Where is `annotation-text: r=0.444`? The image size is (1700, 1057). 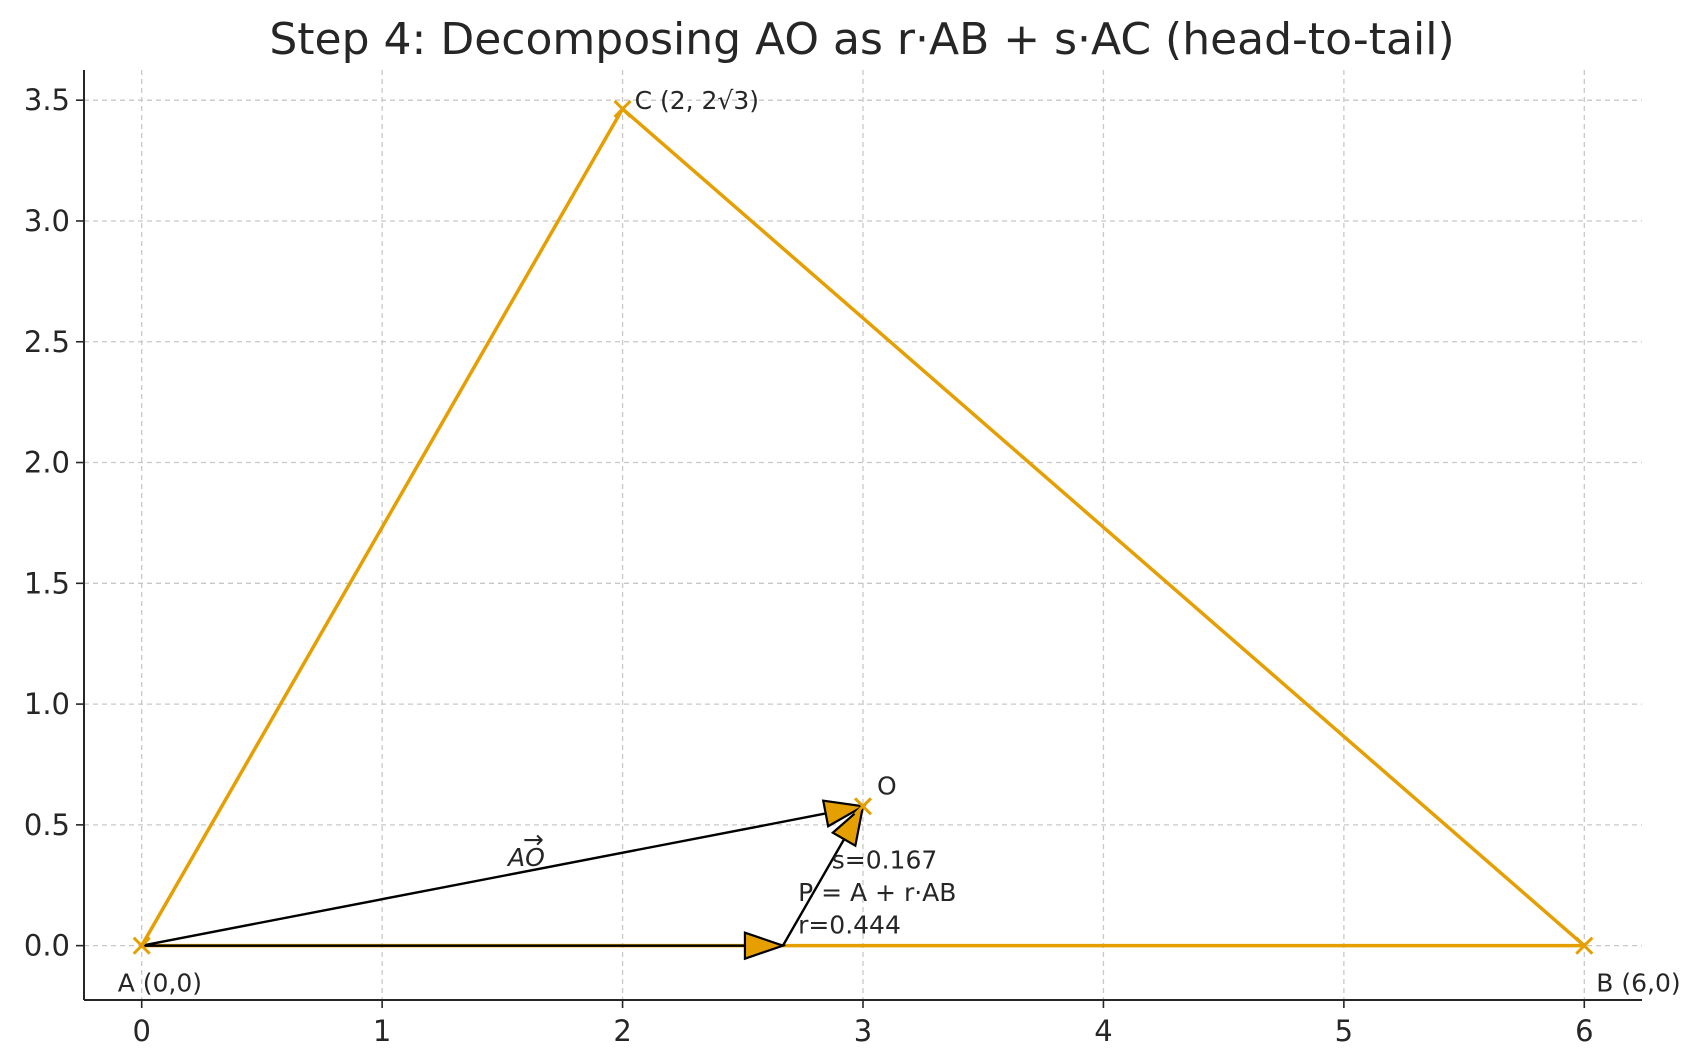 annotation-text: r=0.444 is located at coordinates (849, 925).